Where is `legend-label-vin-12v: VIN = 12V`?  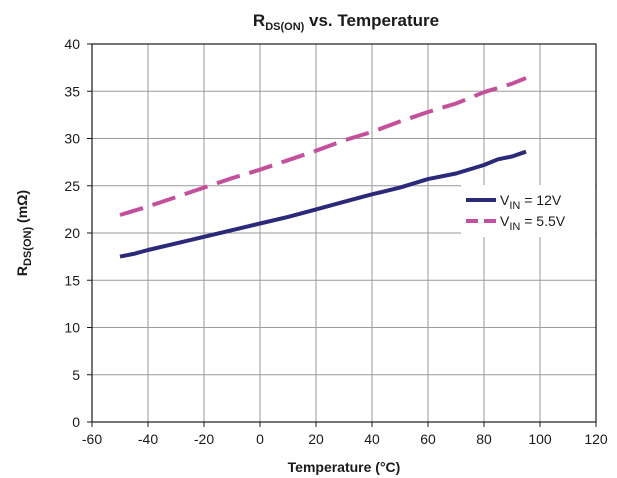
legend-label-vin-12v: VIN = 12V is located at coordinates (531, 202).